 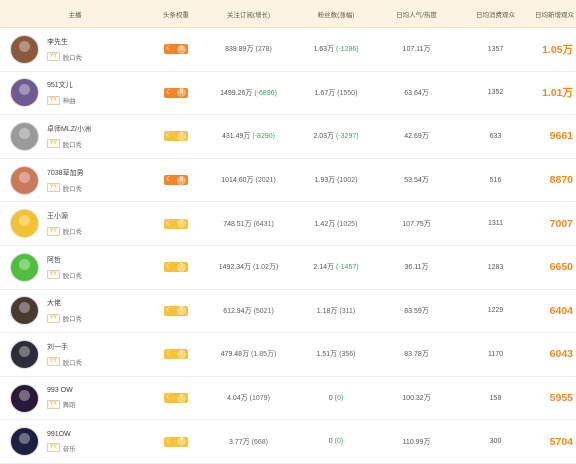 I want to click on header-fans: 粉丝数(涨幅), so click(x=336, y=15).